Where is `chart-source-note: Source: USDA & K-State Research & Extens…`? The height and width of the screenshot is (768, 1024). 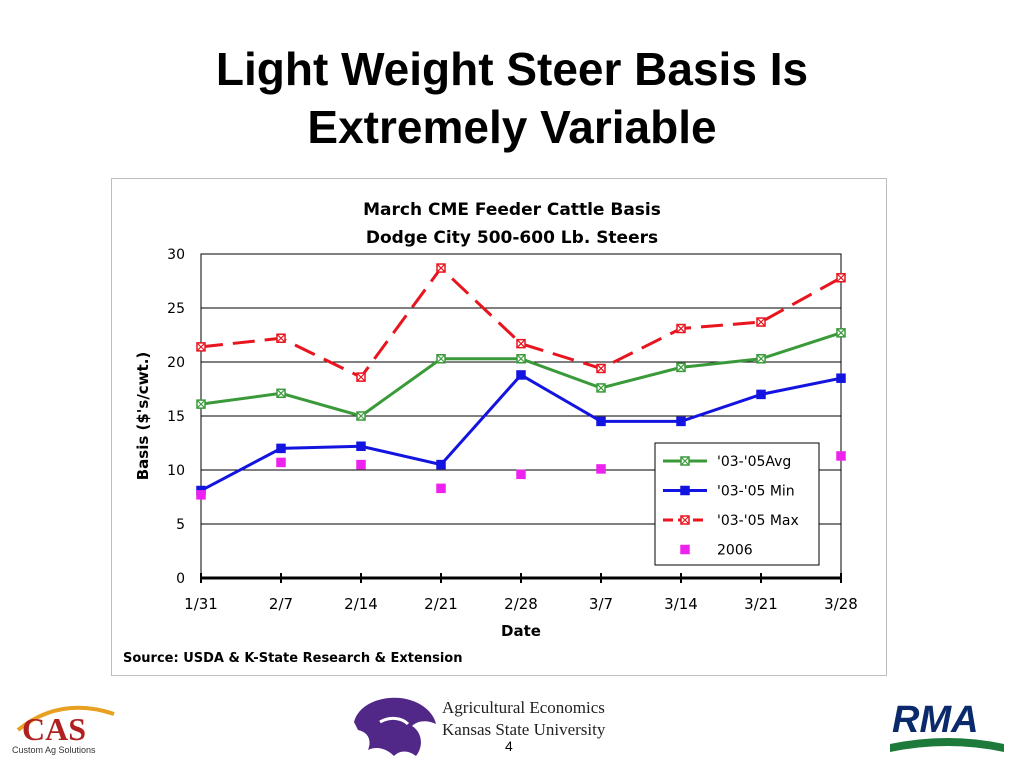 chart-source-note: Source: USDA & K-State Research & Extens… is located at coordinates (292, 658).